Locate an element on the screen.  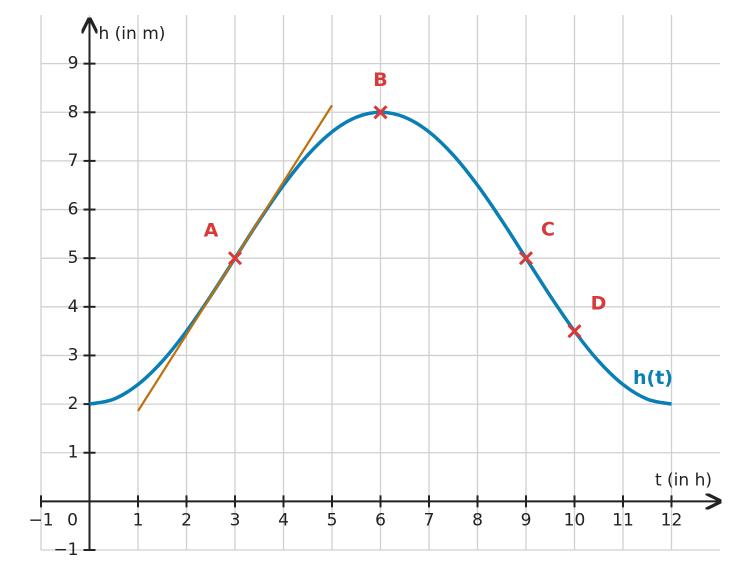
y-tick-label: 2 is located at coordinates (73, 404).